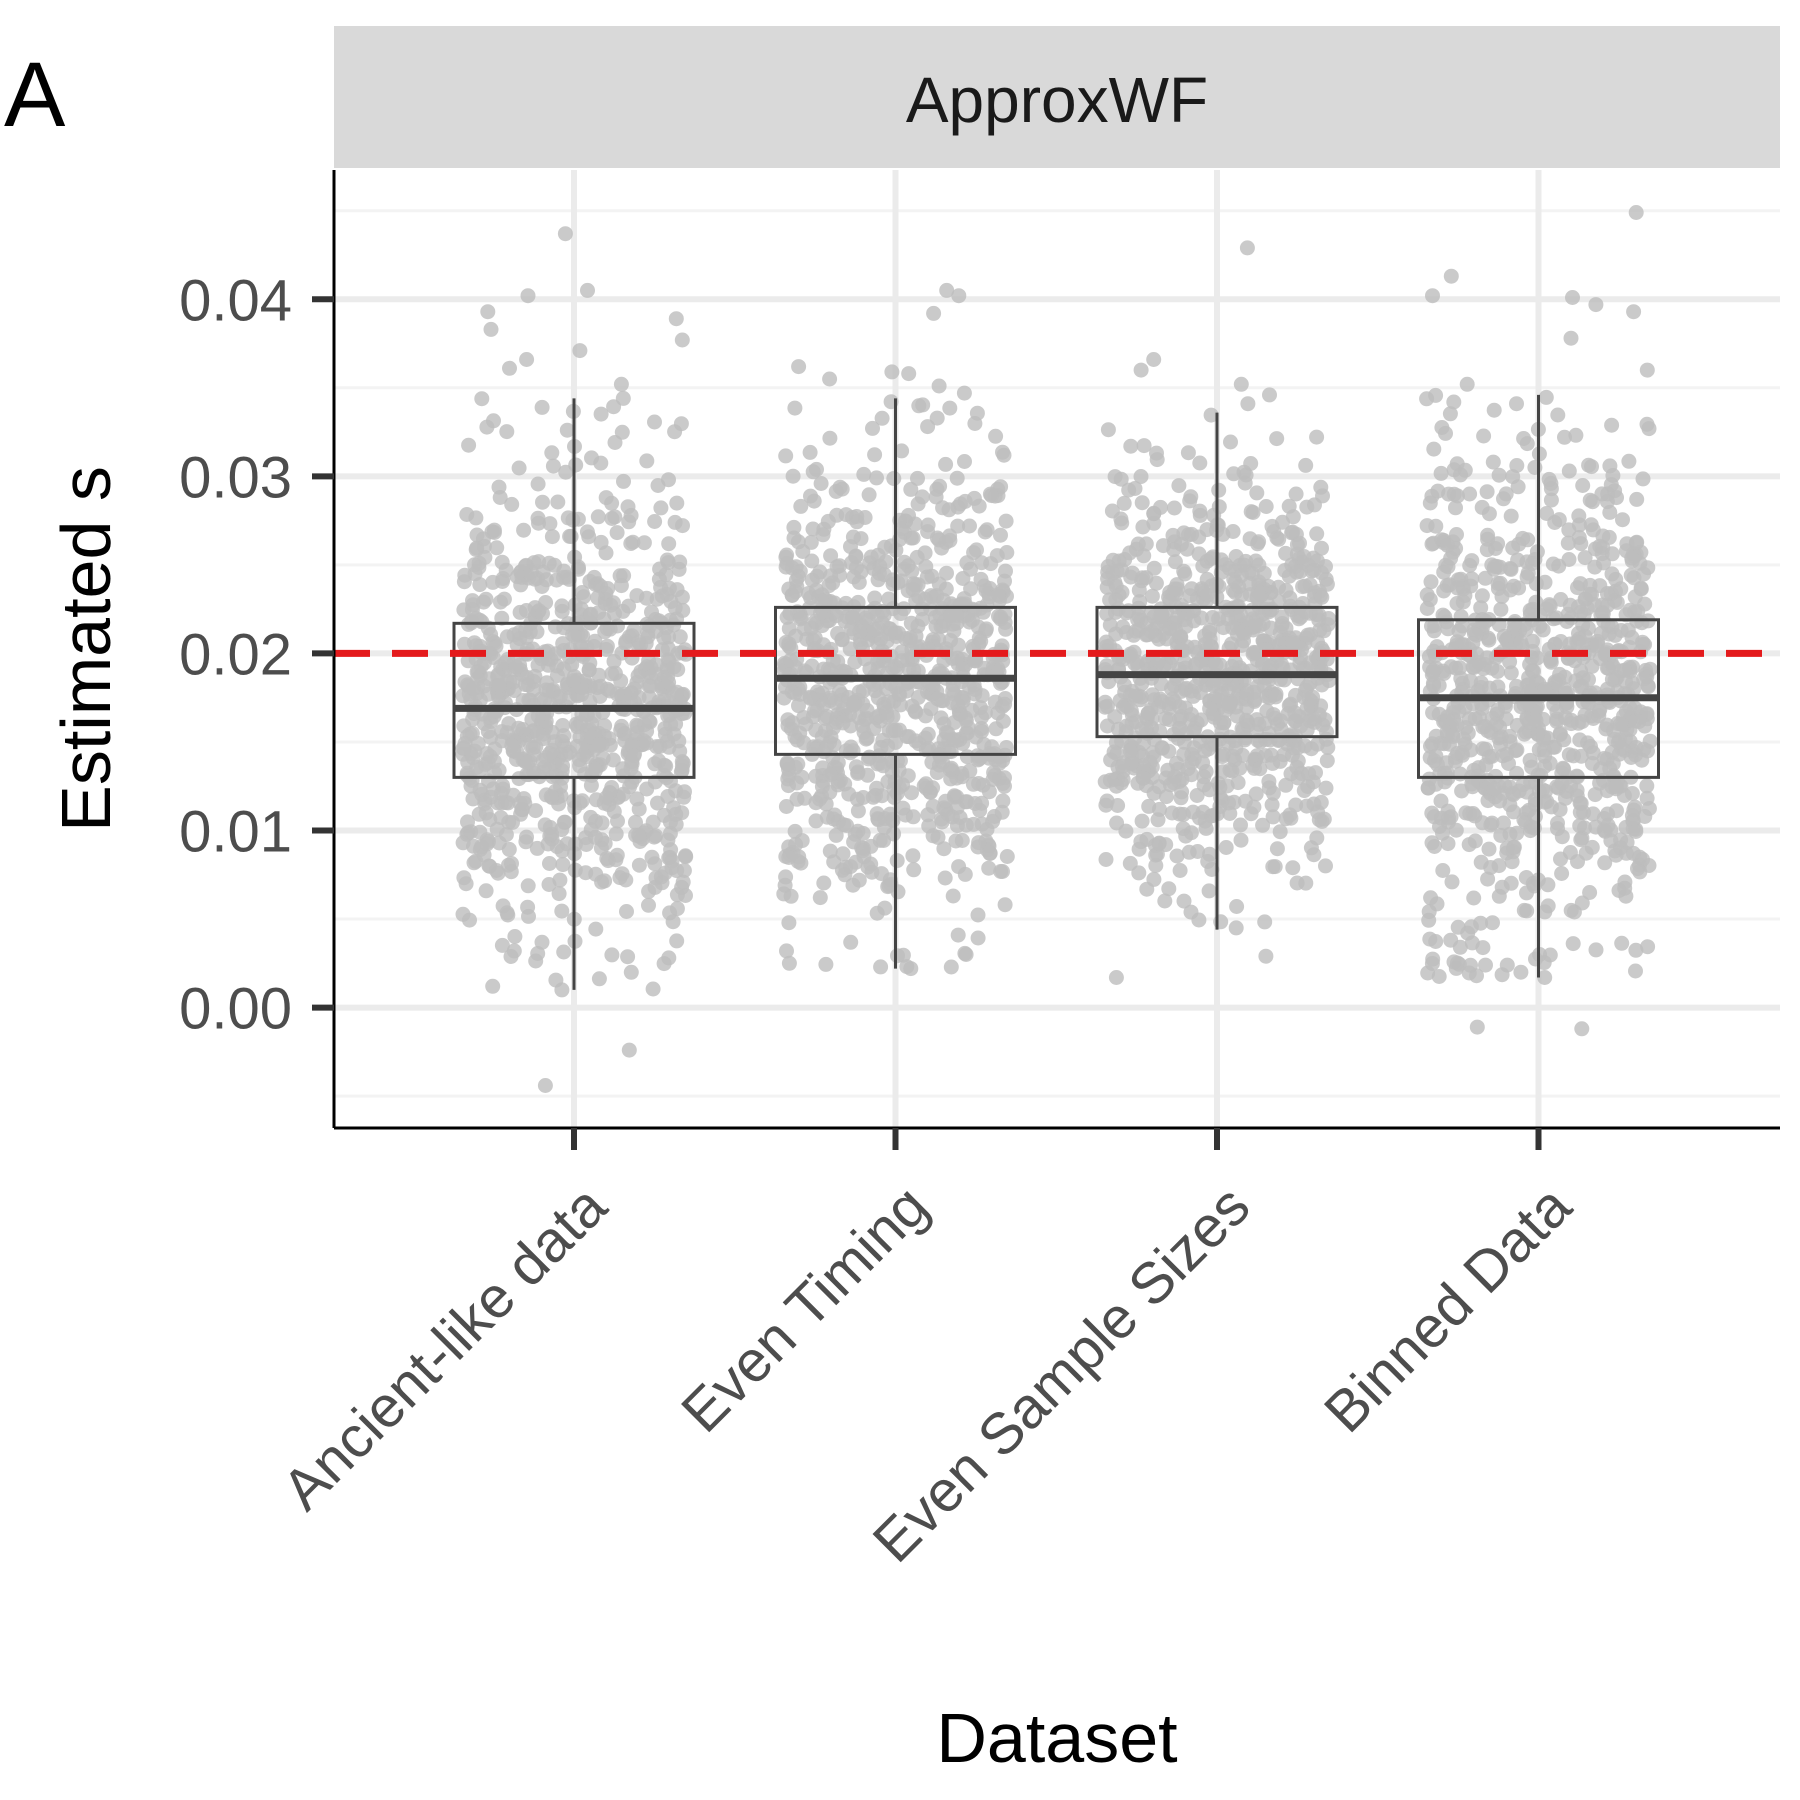 The height and width of the screenshot is (1800, 1800). What do you see at coordinates (235, 477) in the screenshot?
I see `y-tick-label: 0.03` at bounding box center [235, 477].